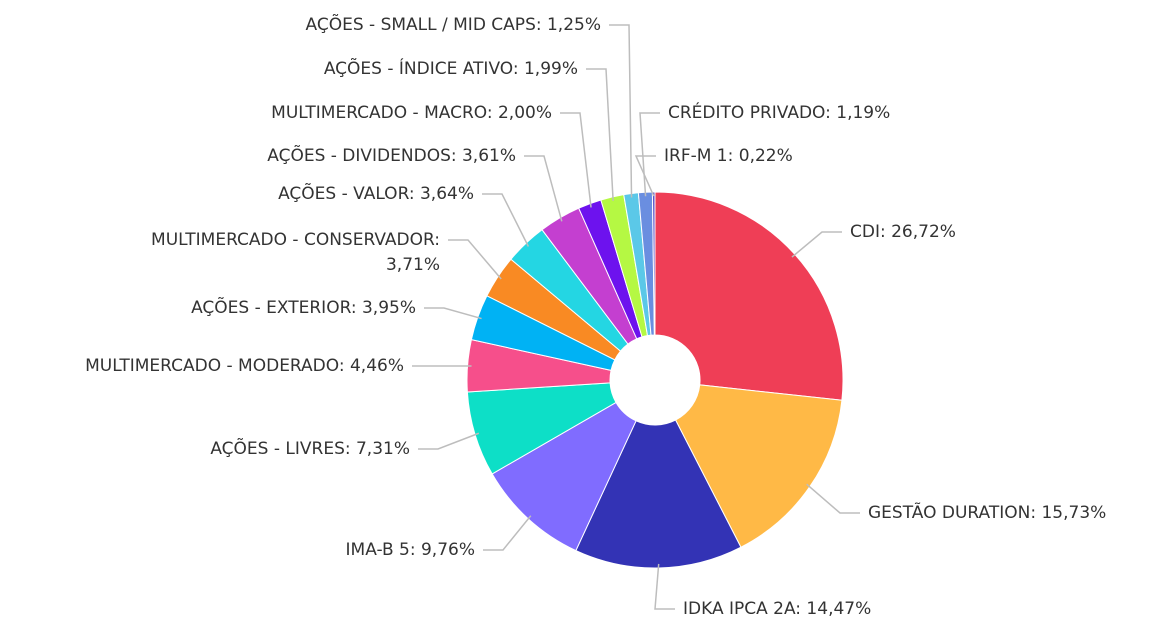 Image resolution: width=1153 pixels, height=623 pixels. What do you see at coordinates (779, 112) in the screenshot?
I see `data-label: CRÉDITO PRIVADO: 1,19%` at bounding box center [779, 112].